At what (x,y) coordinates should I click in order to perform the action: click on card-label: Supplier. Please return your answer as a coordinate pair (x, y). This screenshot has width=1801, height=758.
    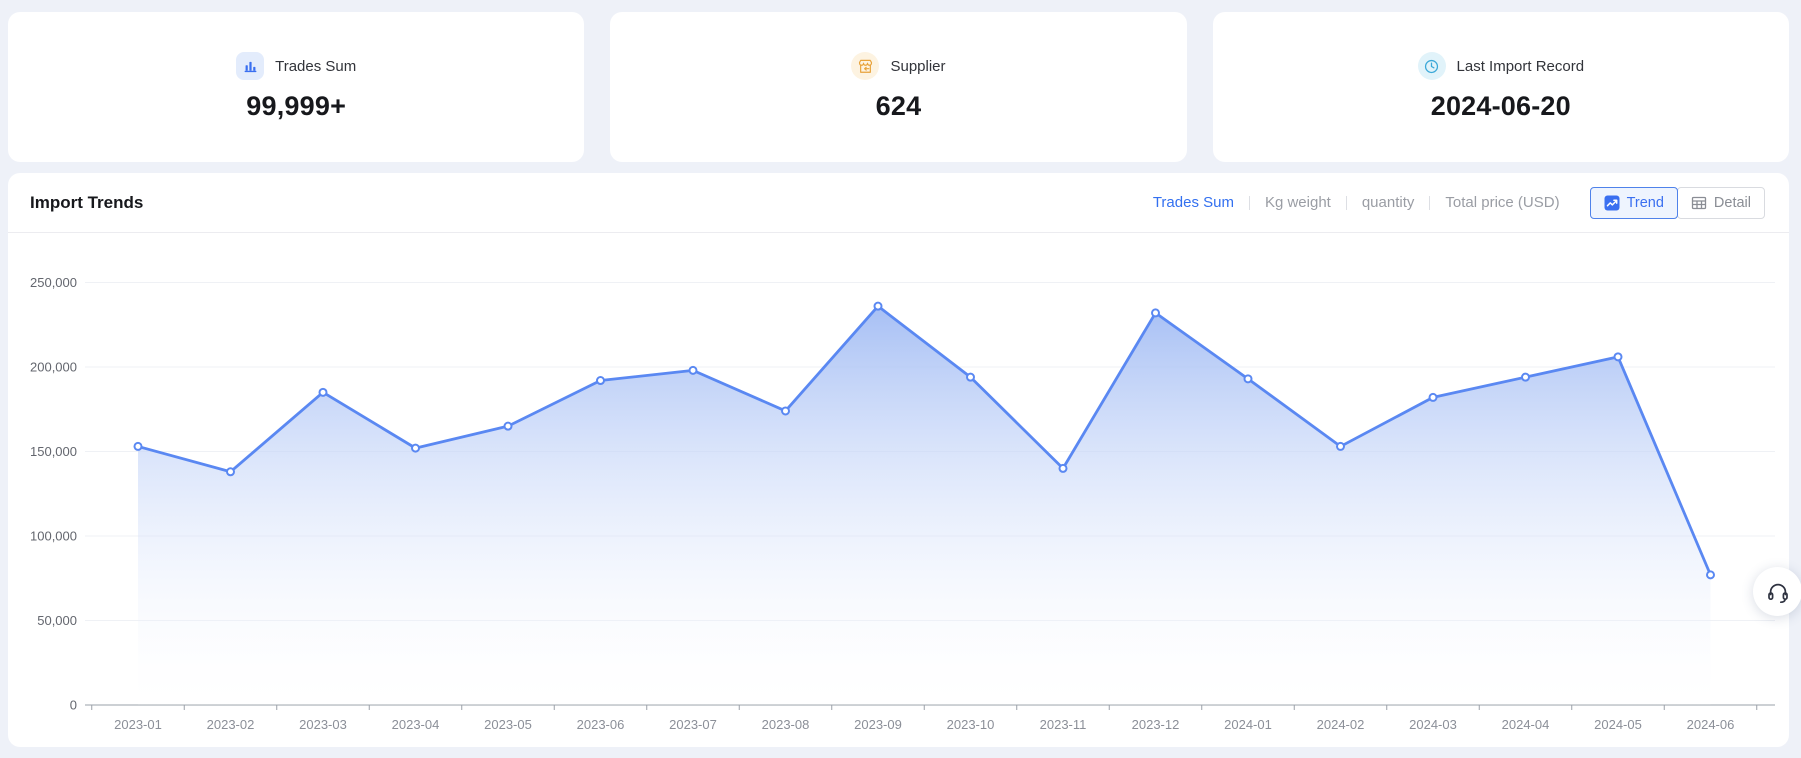
    Looking at the image, I should click on (918, 66).